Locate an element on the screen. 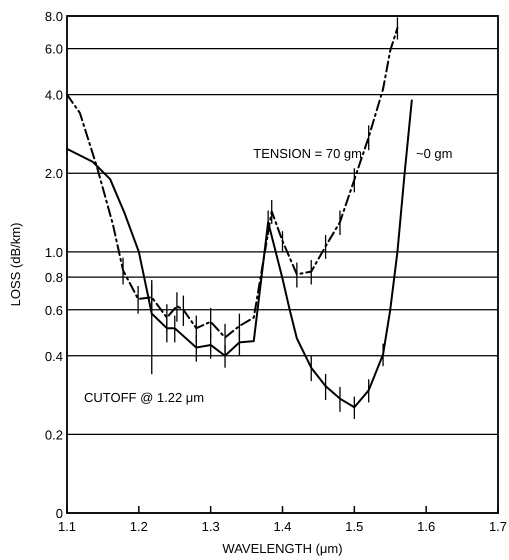 This screenshot has width=509, height=560. y-tick-label: 6.0 is located at coordinates (53, 49).